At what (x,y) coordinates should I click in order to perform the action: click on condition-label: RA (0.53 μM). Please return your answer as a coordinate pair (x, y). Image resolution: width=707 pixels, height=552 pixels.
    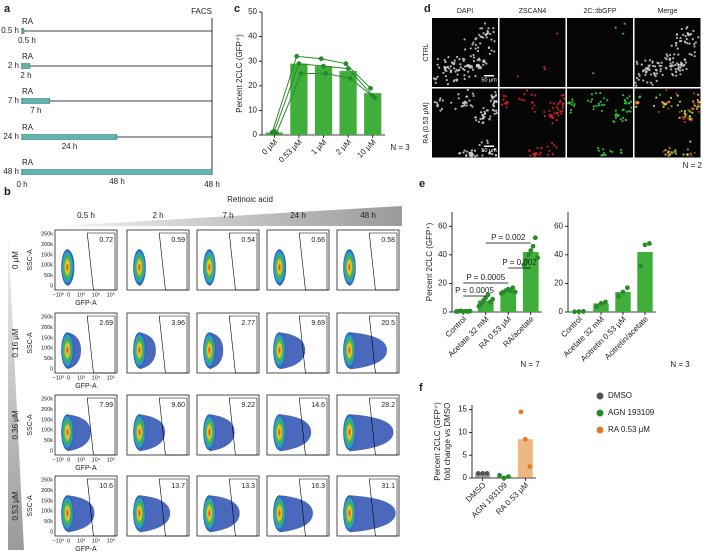
    Looking at the image, I should click on (426, 122).